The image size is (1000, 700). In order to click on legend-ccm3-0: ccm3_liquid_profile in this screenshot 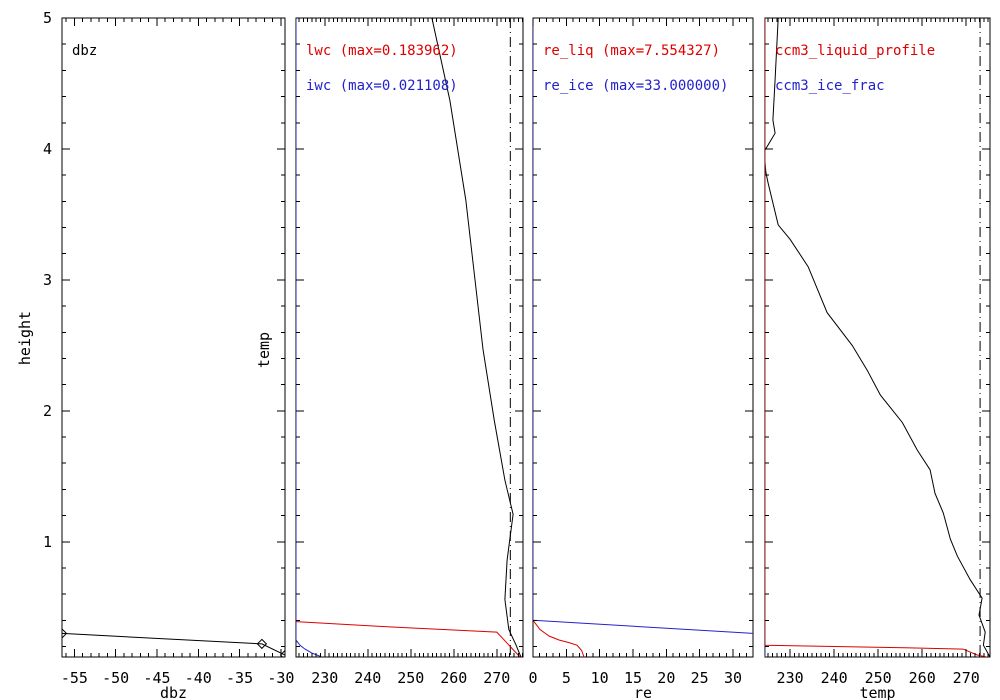, I will do `click(855, 51)`.